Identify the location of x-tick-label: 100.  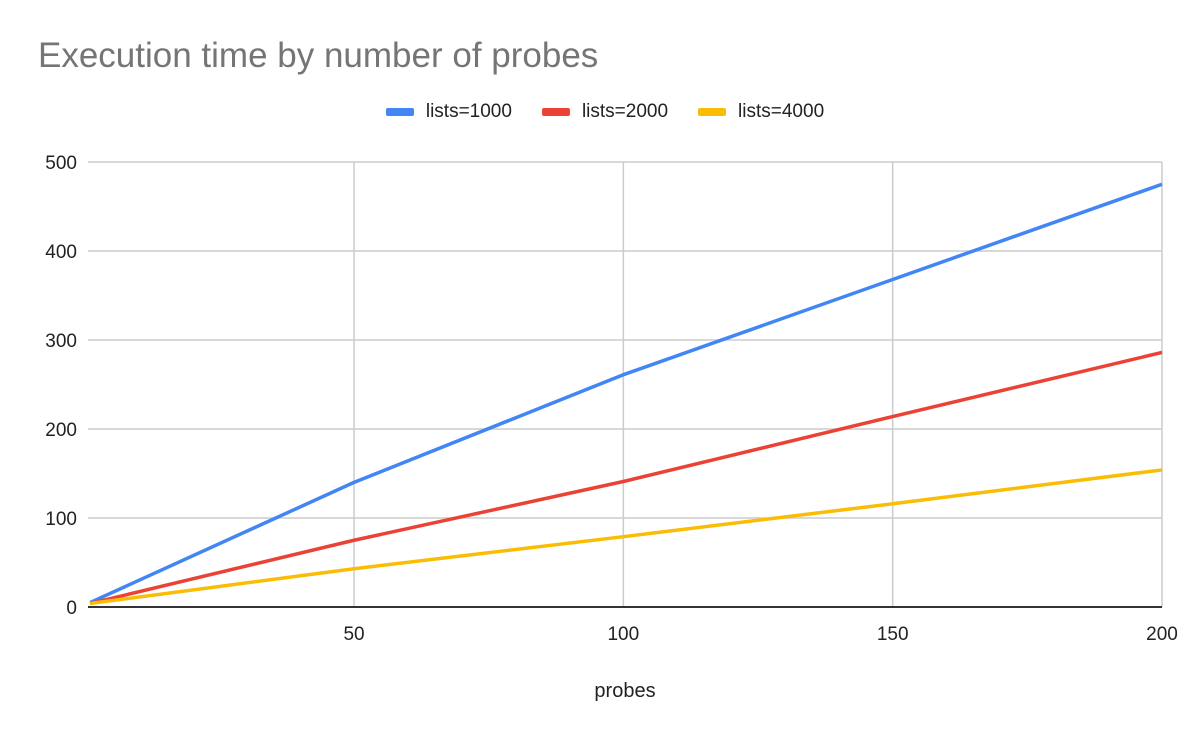
(623, 634).